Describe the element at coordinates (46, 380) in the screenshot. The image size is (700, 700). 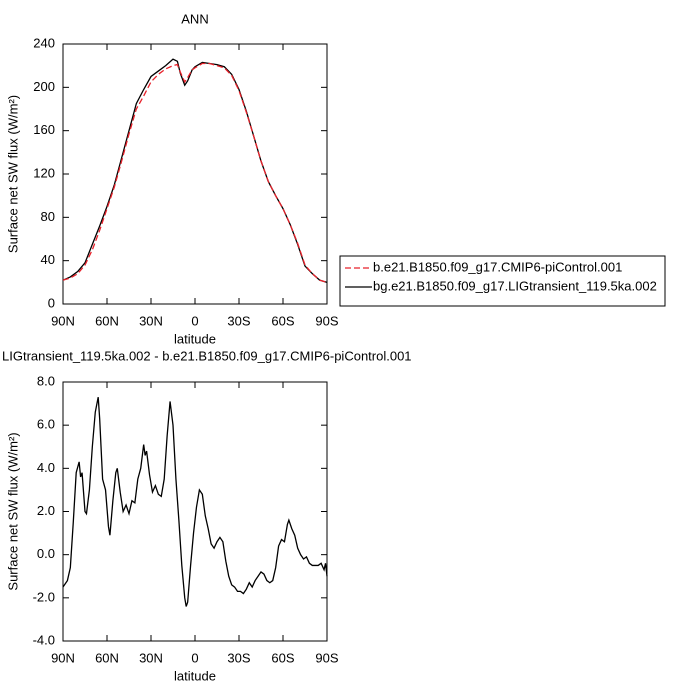
I see `y-tick-label: 8.0` at that location.